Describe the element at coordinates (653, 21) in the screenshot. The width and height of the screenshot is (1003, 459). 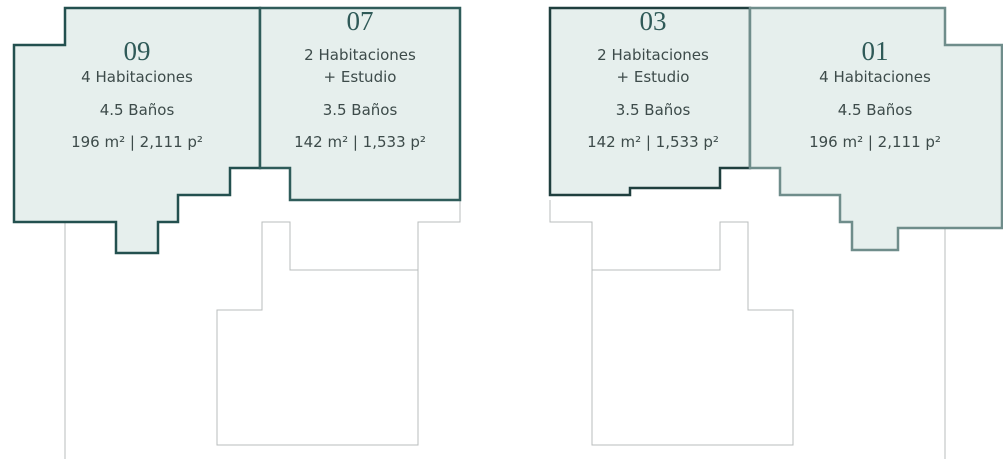
I see `unit-number: 03` at that location.